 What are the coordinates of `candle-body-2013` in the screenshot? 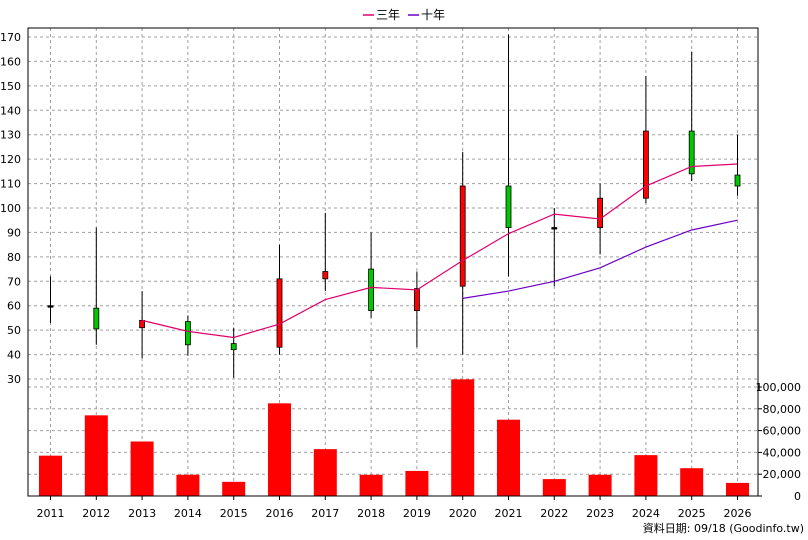 It's located at (142, 324).